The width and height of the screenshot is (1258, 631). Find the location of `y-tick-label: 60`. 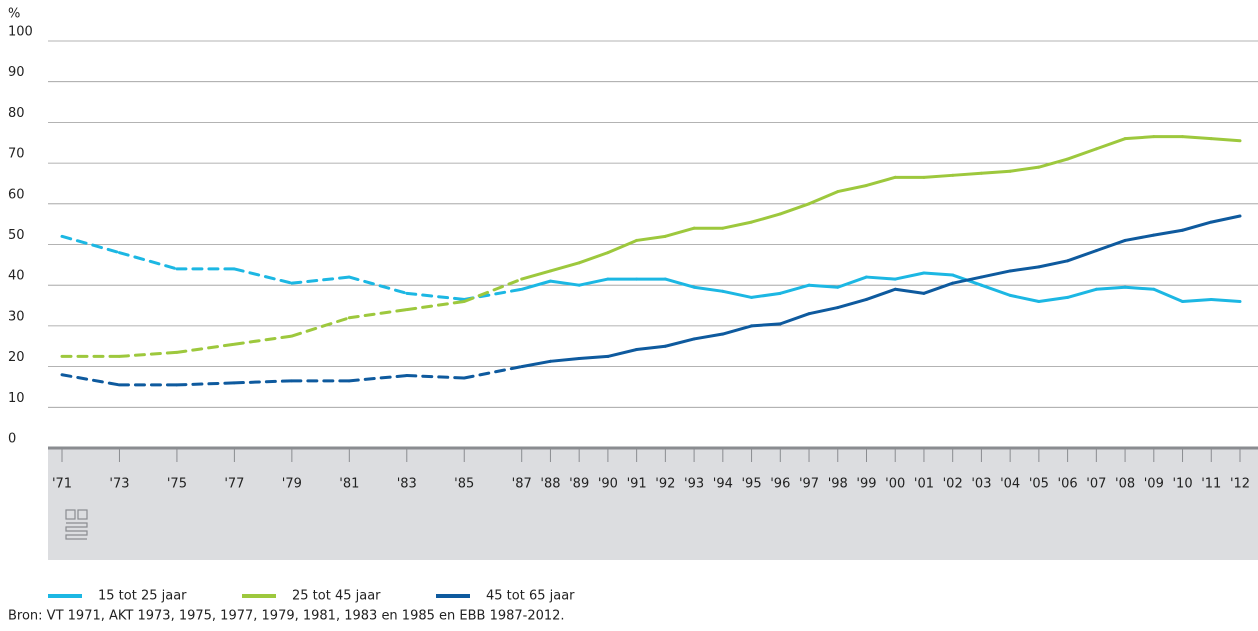

y-tick-label: 60 is located at coordinates (16, 194).